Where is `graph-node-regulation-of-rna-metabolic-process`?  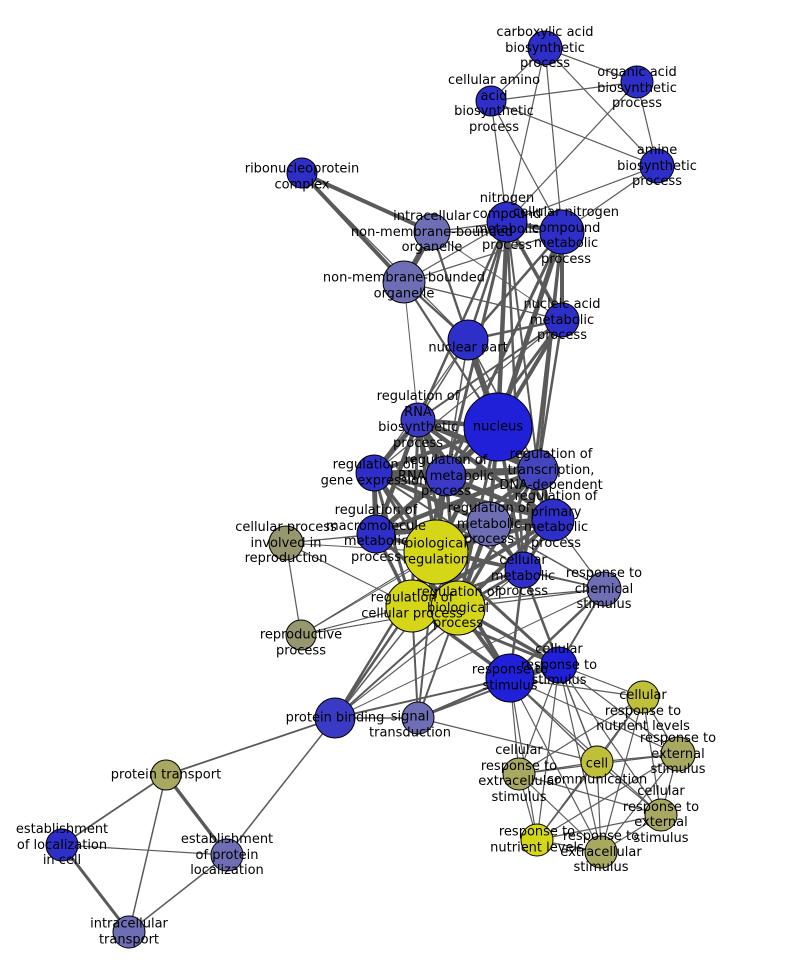
graph-node-regulation-of-rna-metabolic-process is located at coordinates (446, 476).